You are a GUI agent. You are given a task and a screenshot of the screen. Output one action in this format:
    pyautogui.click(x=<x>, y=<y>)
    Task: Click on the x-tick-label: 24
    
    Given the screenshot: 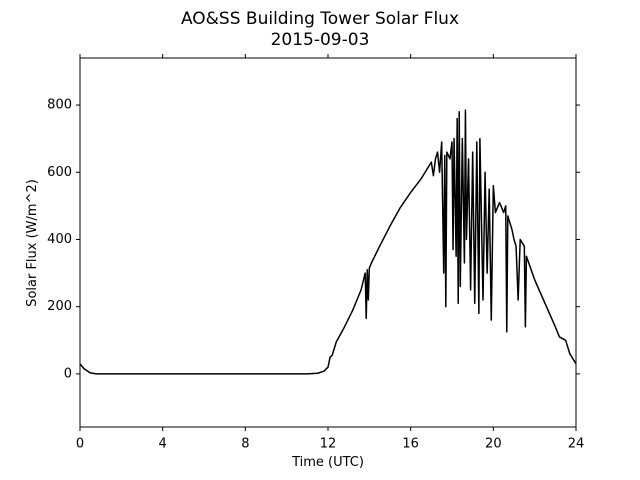 What is the action you would take?
    pyautogui.click(x=576, y=444)
    